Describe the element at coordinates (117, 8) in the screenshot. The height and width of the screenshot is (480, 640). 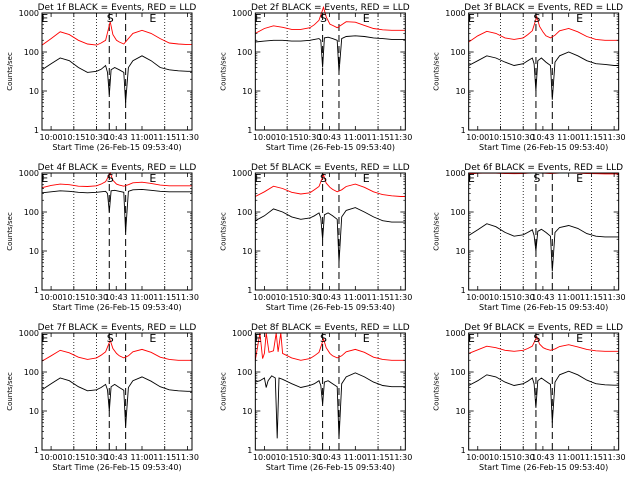
I see `panel-title: Det 1f BLACK = Events, RED = LLD` at that location.